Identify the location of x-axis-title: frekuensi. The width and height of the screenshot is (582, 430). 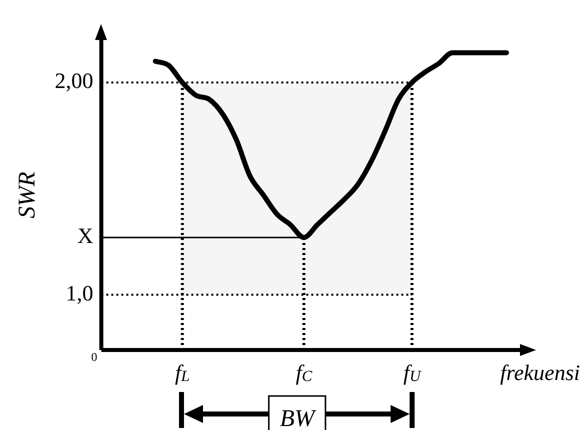
(540, 372).